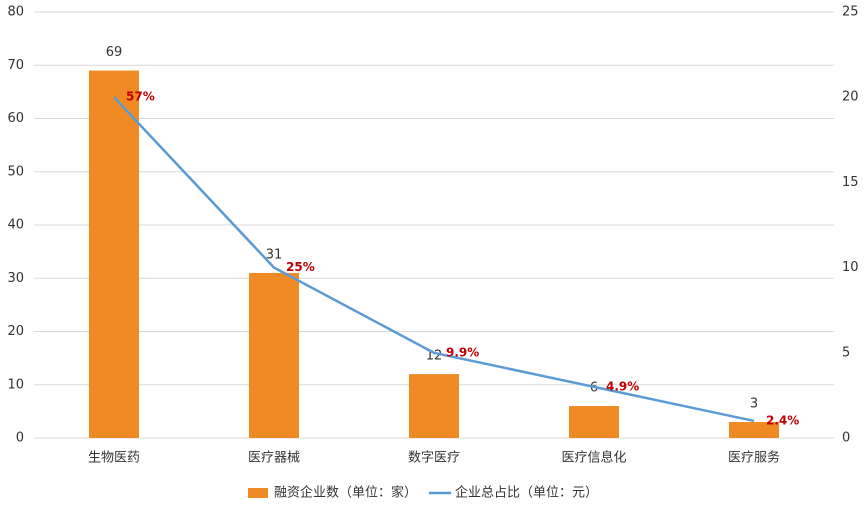 The width and height of the screenshot is (866, 508). What do you see at coordinates (462, 352) in the screenshot?
I see `annotation: 9.9%` at bounding box center [462, 352].